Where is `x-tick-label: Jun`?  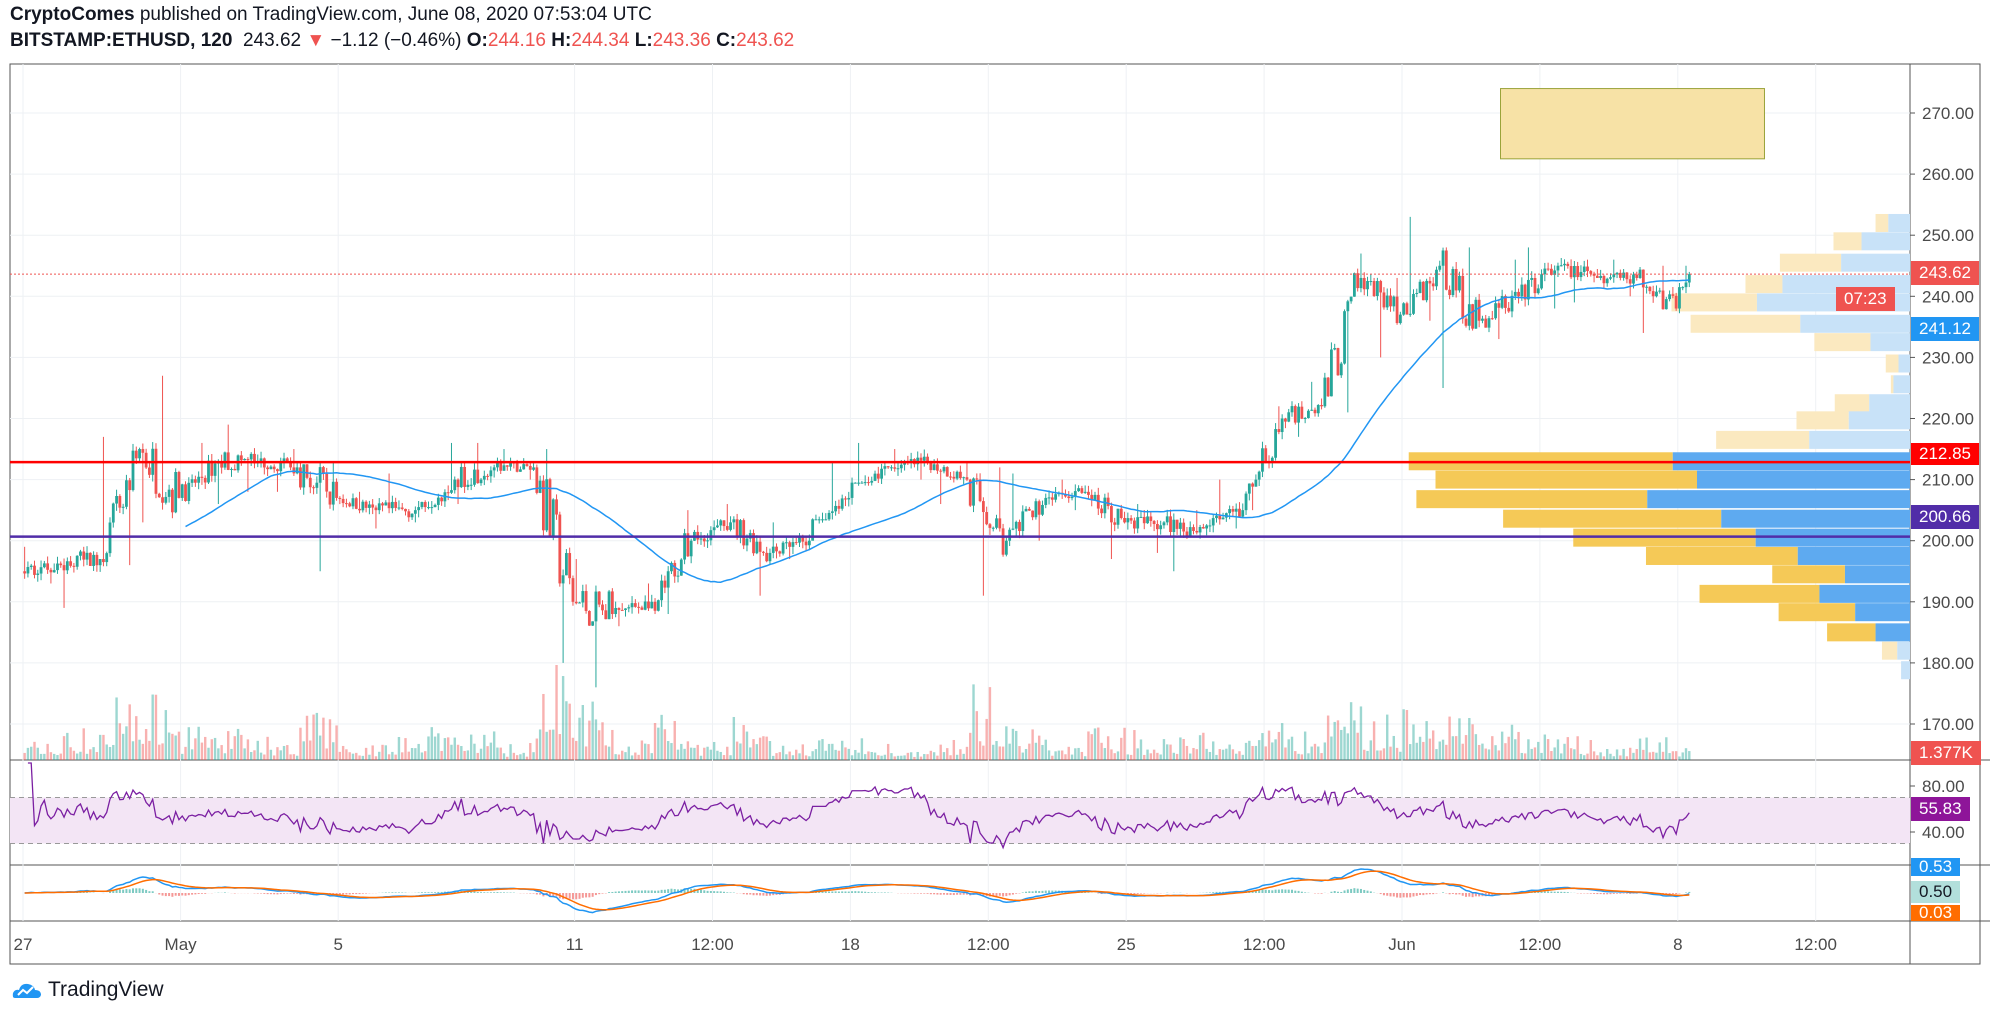 x-tick-label: Jun is located at coordinates (1401, 944).